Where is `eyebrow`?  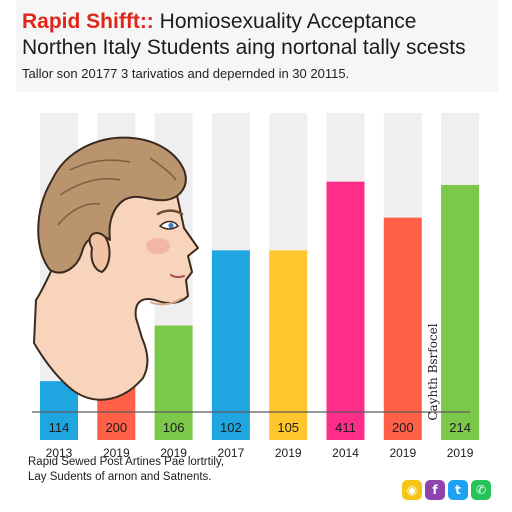 eyebrow is located at coordinates (170, 212).